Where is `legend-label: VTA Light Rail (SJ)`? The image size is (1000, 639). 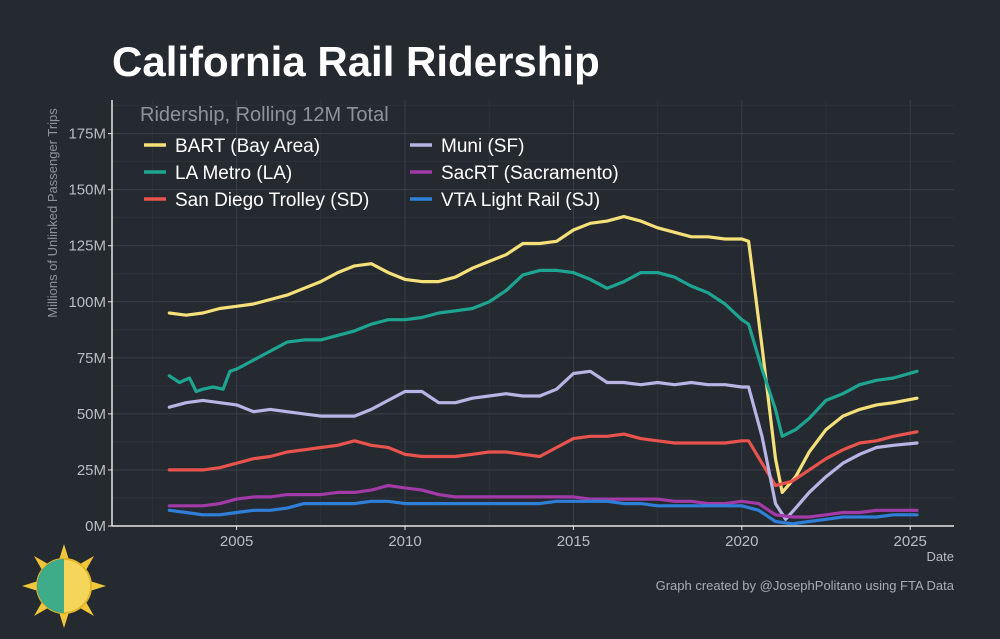
legend-label: VTA Light Rail (SJ) is located at coordinates (520, 200).